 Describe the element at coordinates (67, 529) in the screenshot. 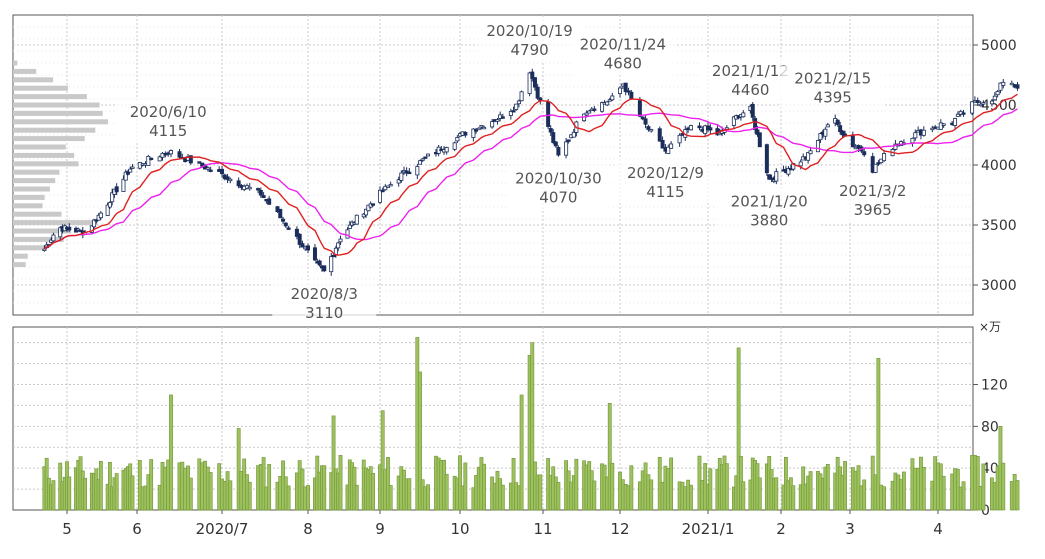

I see `x-tick-label: 5` at that location.